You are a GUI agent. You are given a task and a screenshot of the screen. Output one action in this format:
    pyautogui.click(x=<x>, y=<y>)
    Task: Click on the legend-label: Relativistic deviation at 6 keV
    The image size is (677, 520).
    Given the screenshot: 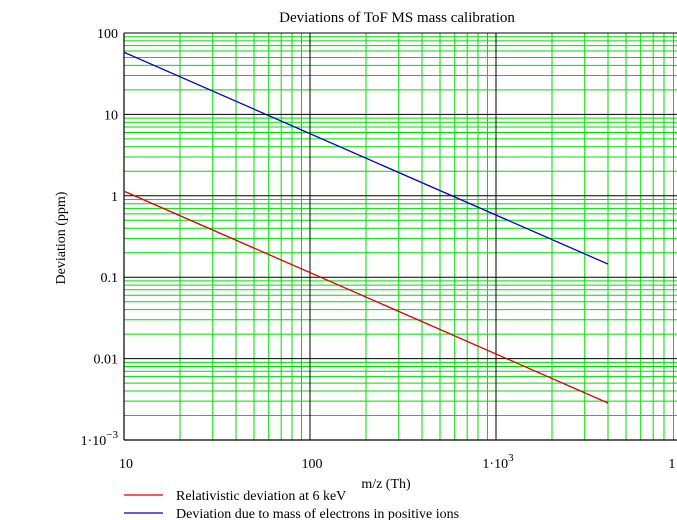 What is the action you would take?
    pyautogui.click(x=261, y=496)
    